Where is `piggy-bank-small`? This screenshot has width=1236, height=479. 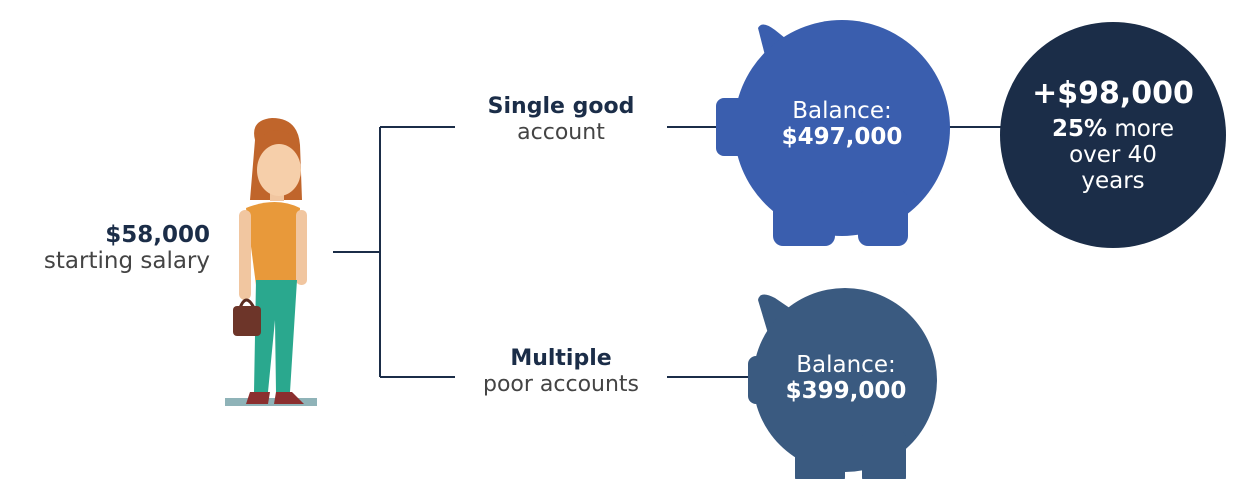
piggy-bank-small is located at coordinates (842, 383).